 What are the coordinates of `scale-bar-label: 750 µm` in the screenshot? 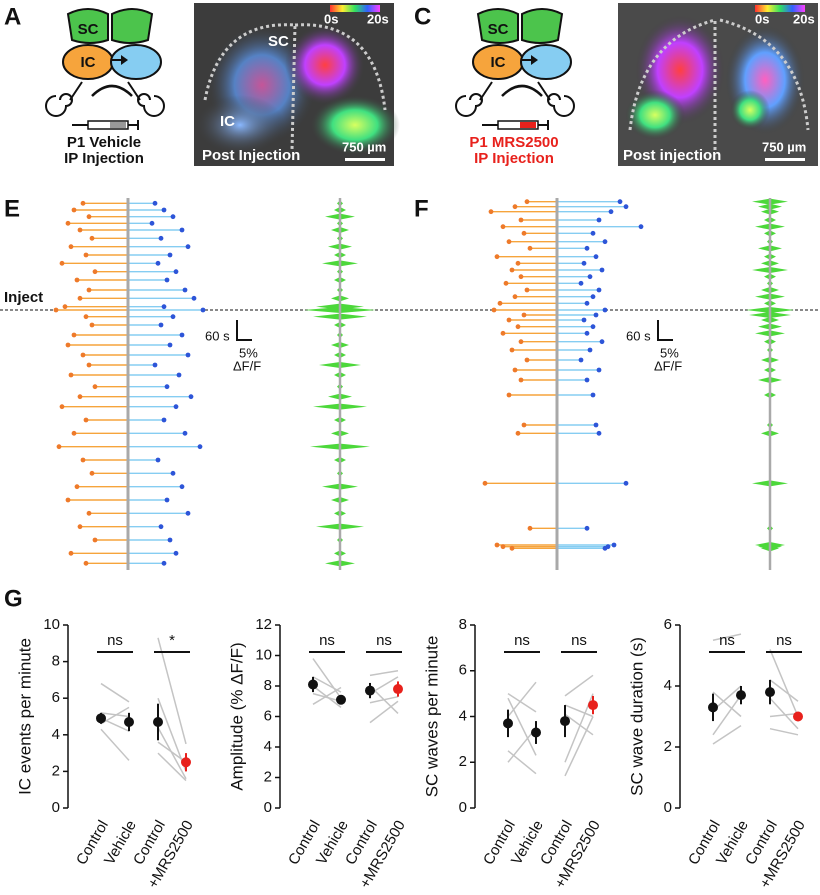 It's located at (364, 146).